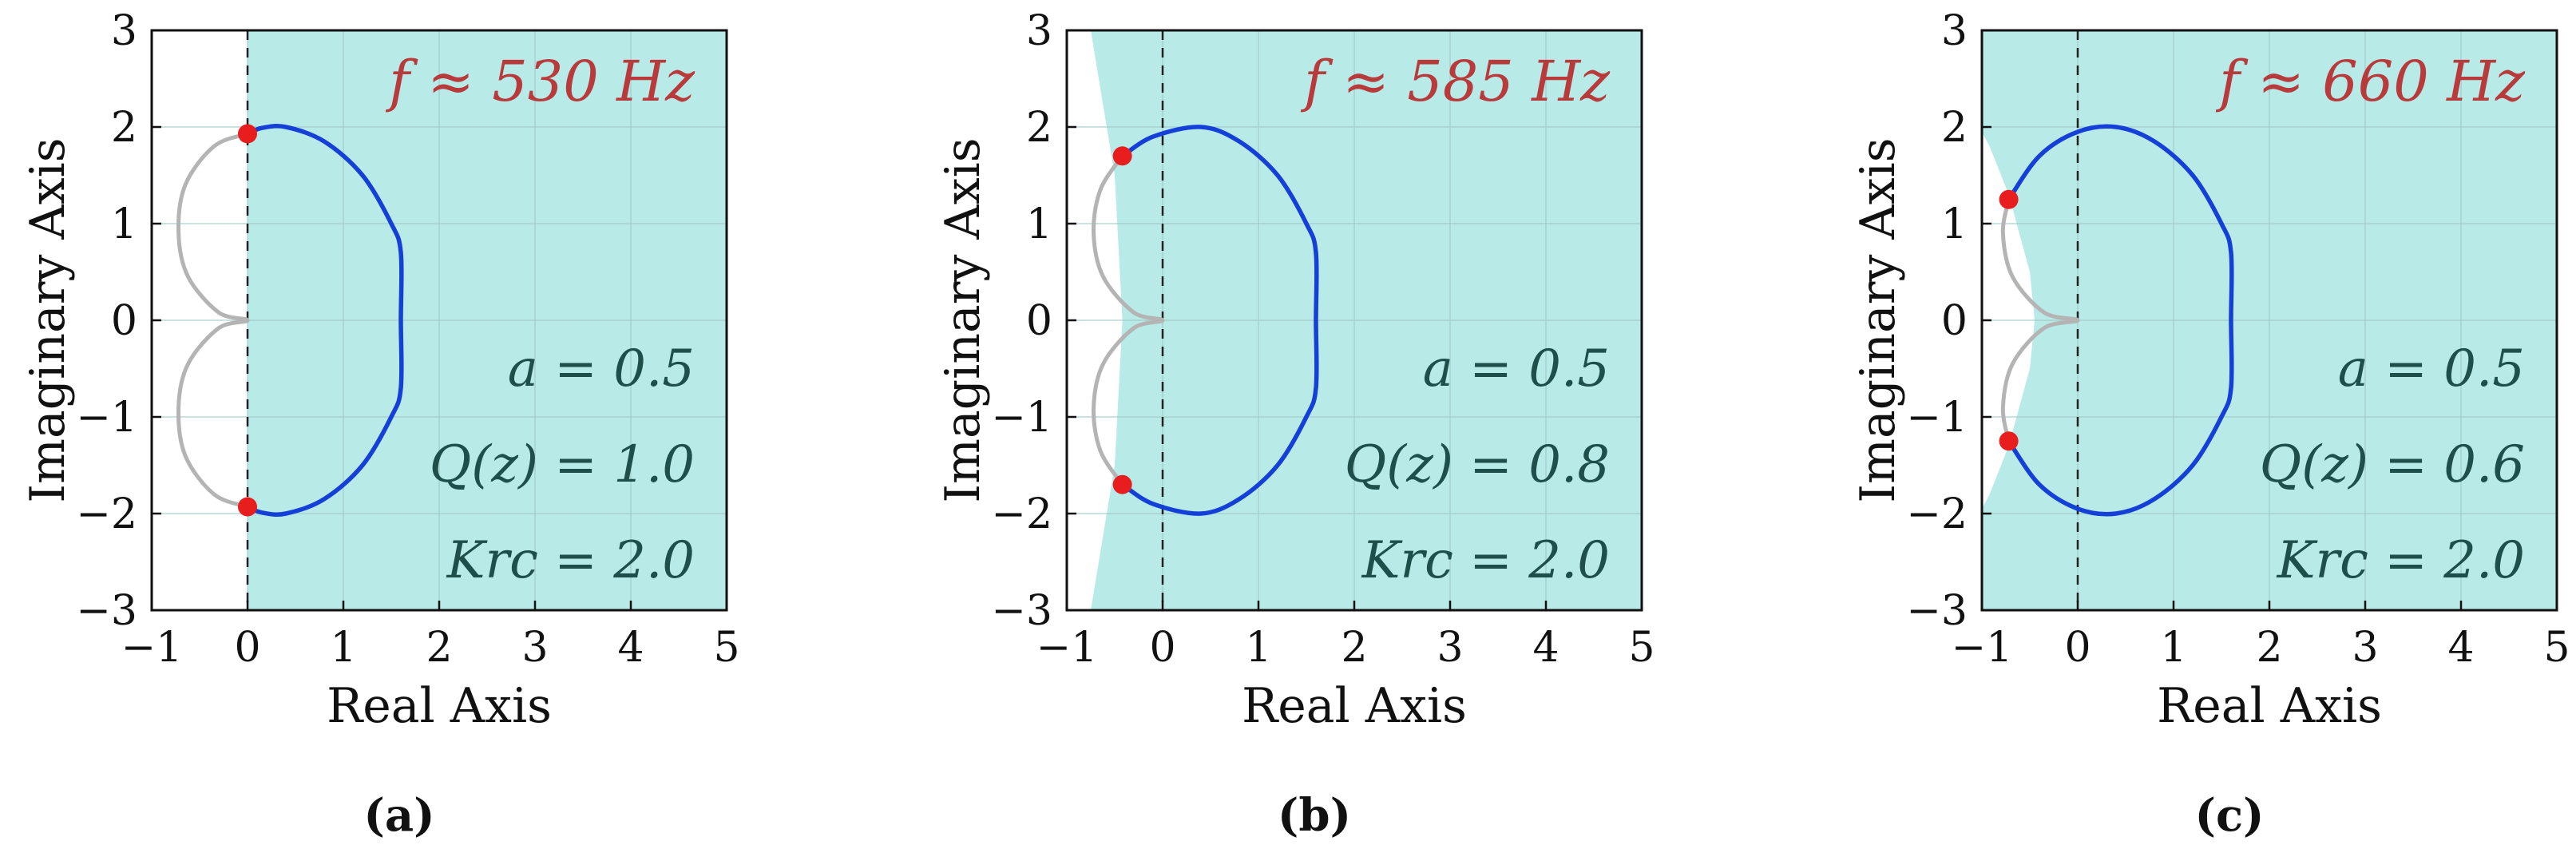 The width and height of the screenshot is (2576, 857). I want to click on param-label: Q(z) = 1.0, so click(562, 464).